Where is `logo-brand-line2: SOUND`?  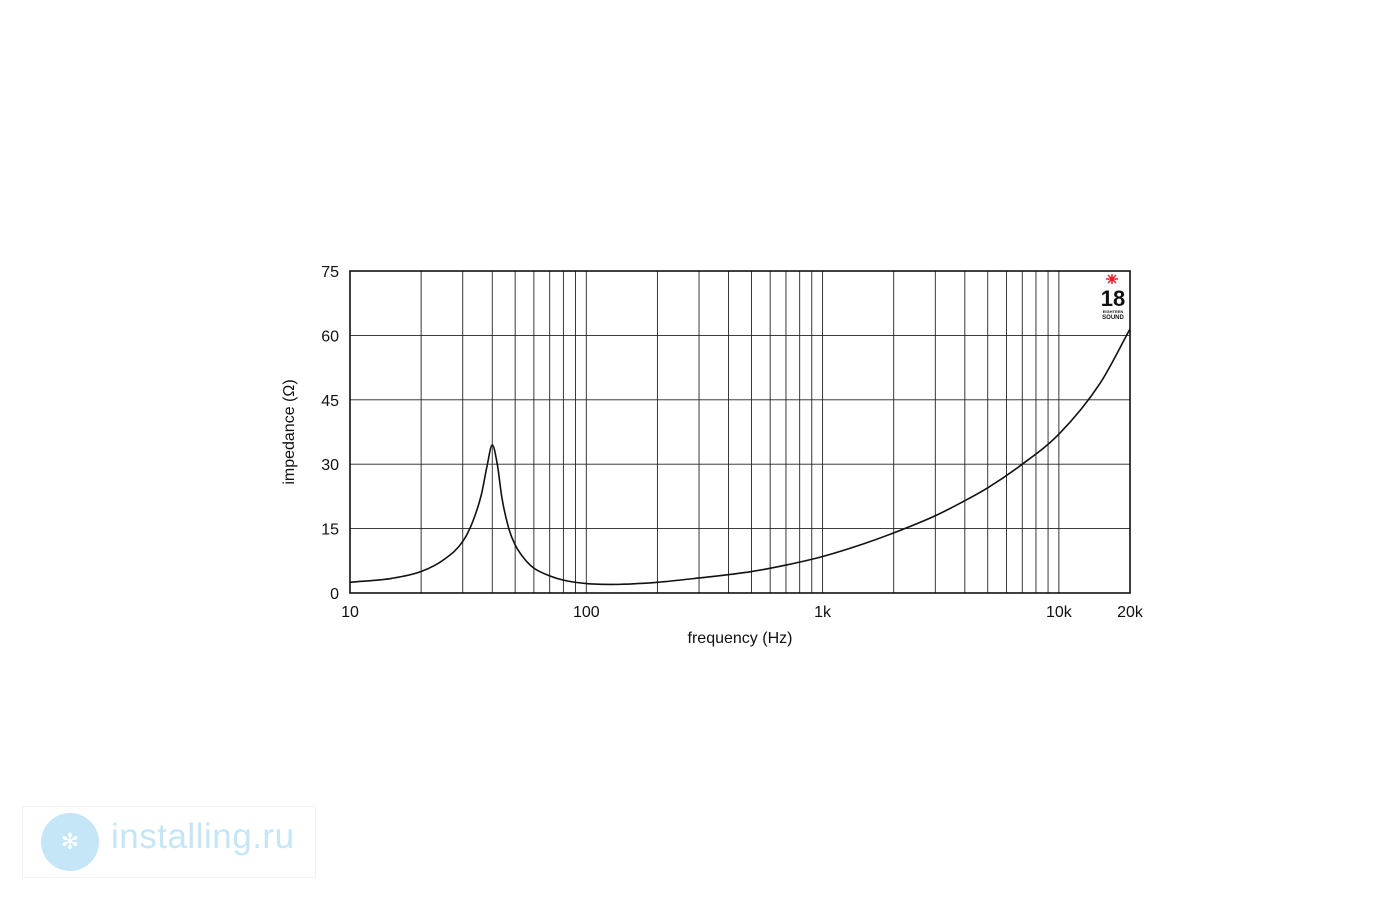
logo-brand-line2: SOUND is located at coordinates (1113, 318).